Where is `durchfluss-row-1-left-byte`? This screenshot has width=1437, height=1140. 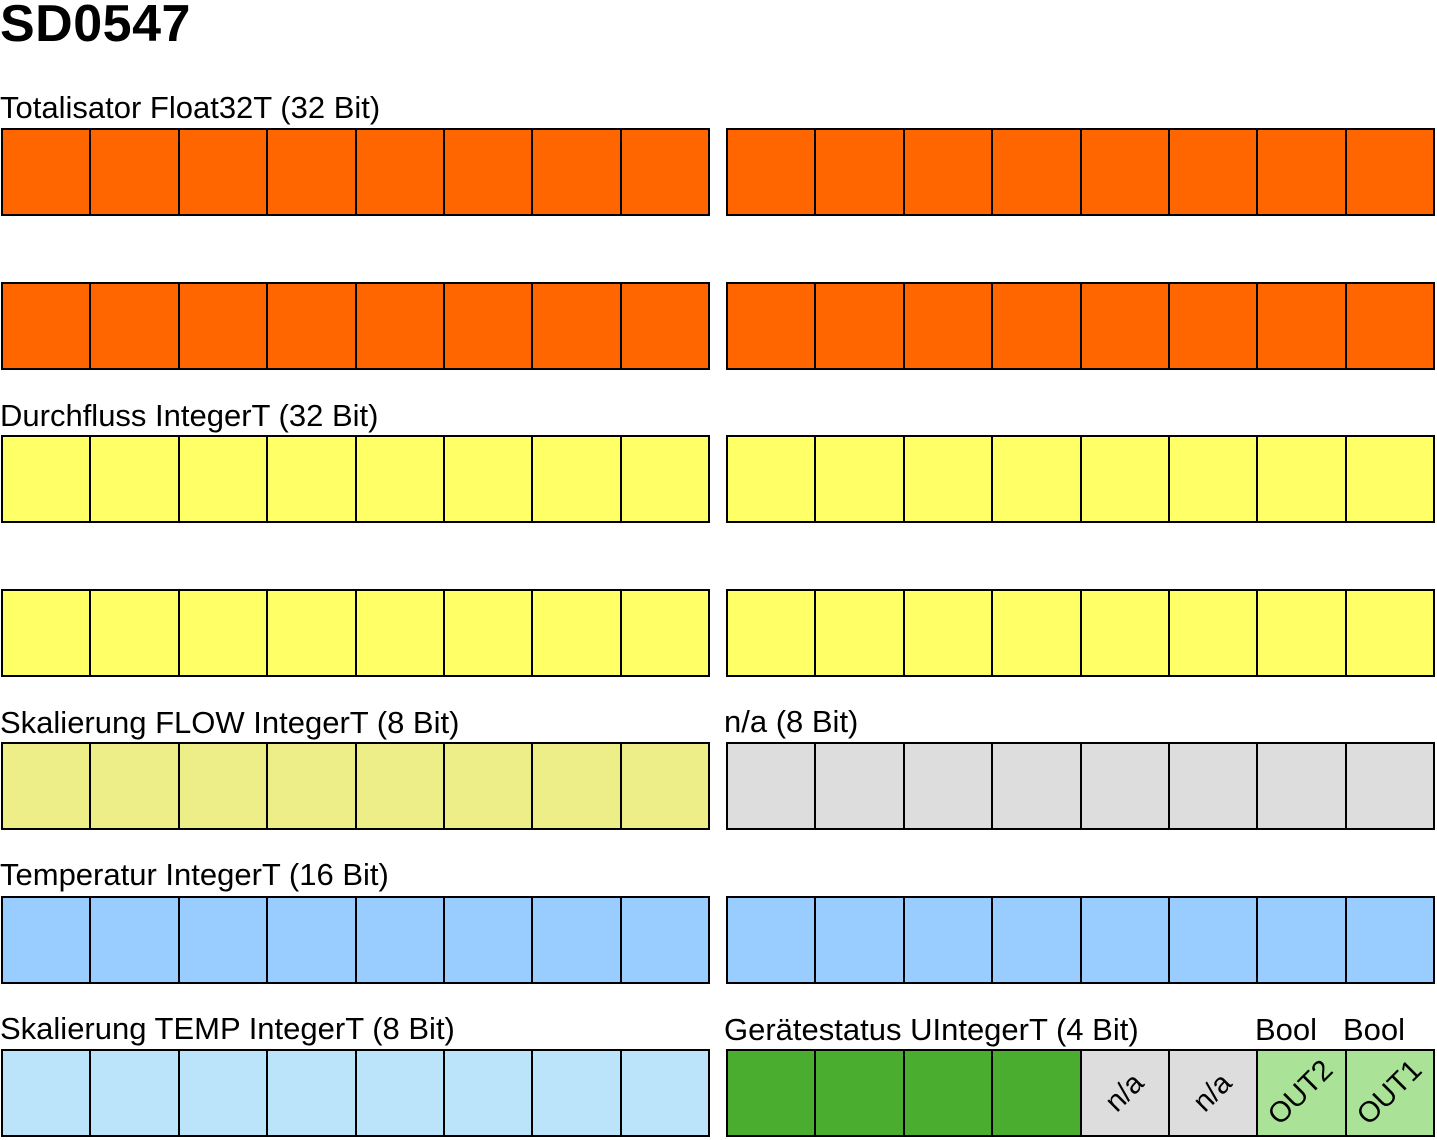
durchfluss-row-1-left-byte is located at coordinates (355, 479).